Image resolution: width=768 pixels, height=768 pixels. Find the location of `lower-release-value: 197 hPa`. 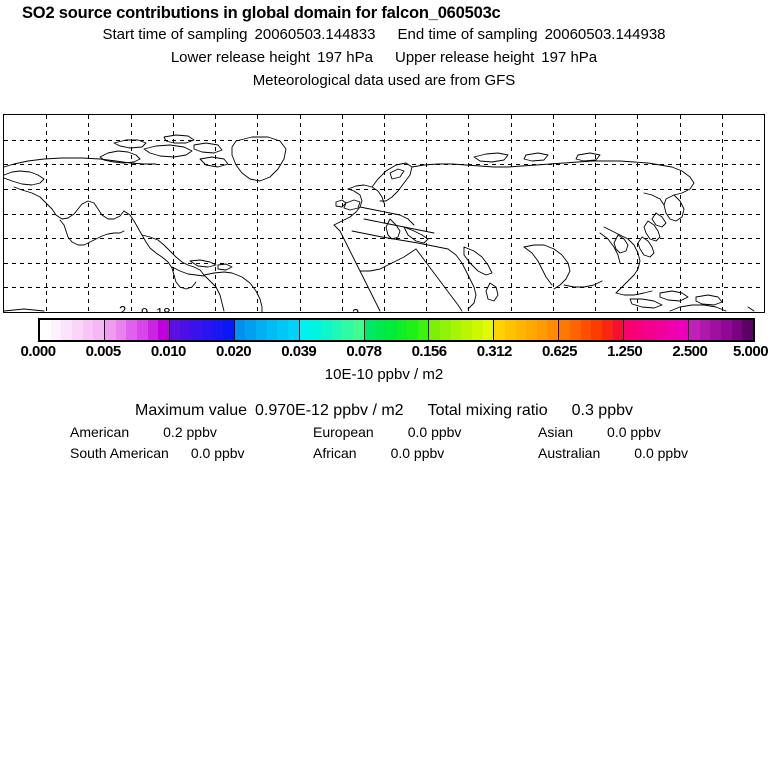

lower-release-value: 197 hPa is located at coordinates (345, 57).